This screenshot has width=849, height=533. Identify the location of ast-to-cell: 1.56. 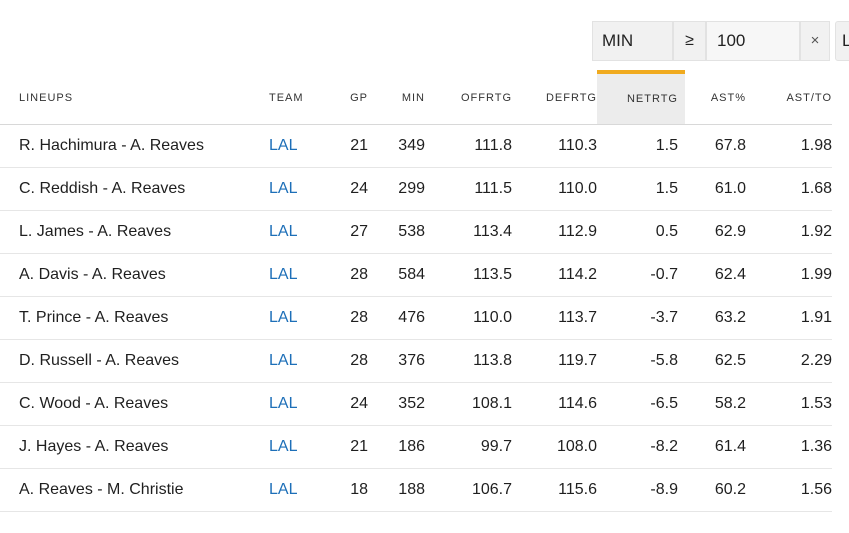
(789, 490).